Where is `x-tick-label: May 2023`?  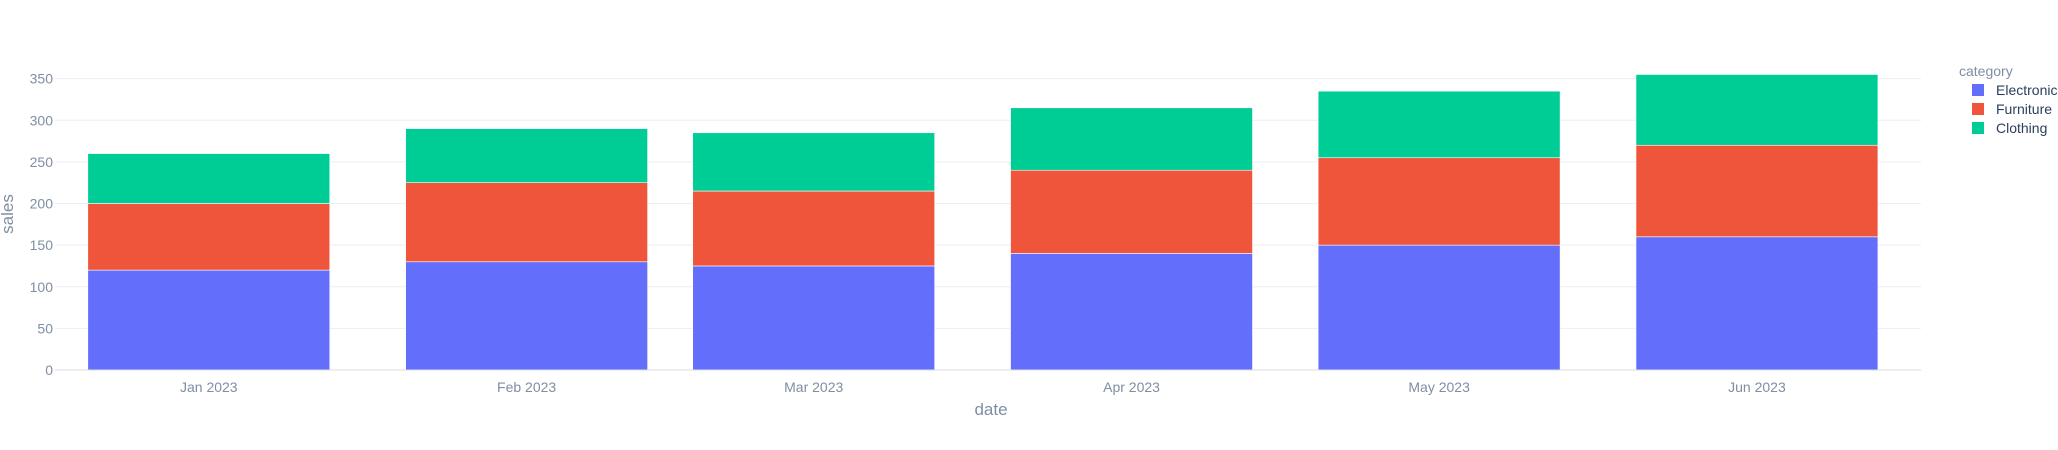 x-tick-label: May 2023 is located at coordinates (1439, 387).